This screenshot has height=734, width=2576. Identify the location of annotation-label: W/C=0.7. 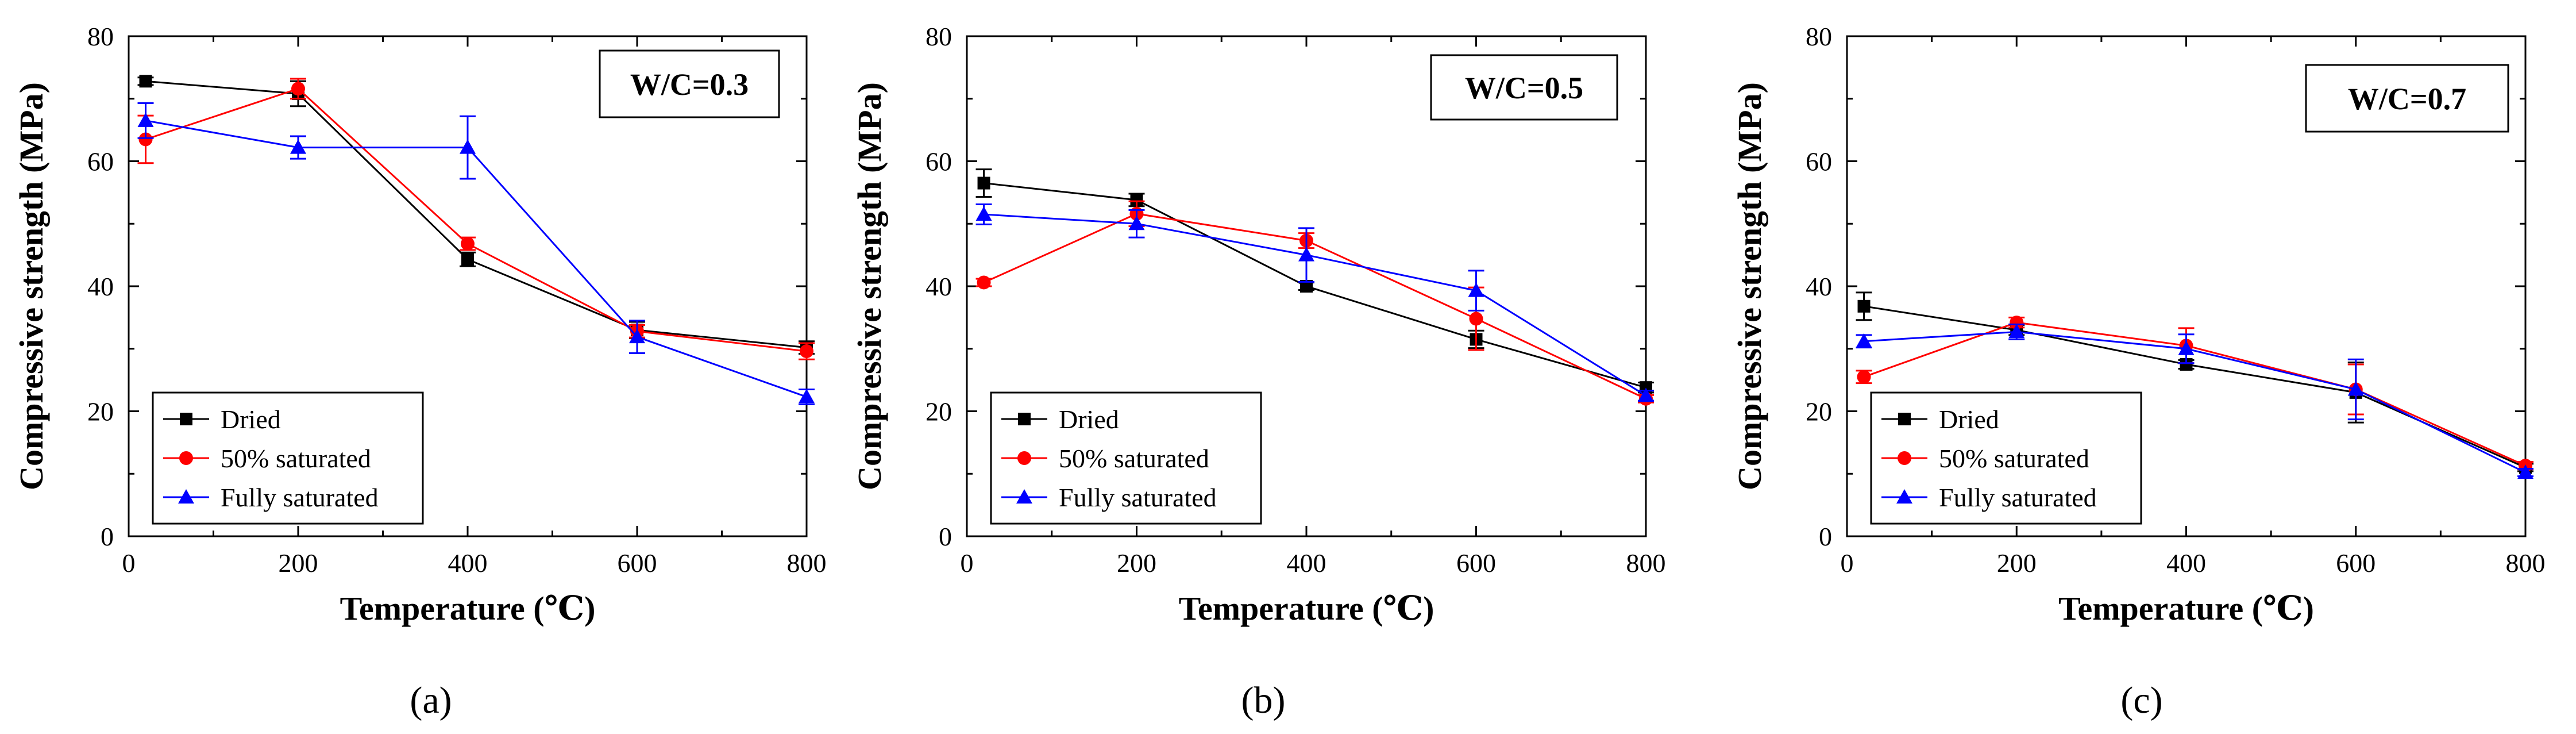
(2407, 99).